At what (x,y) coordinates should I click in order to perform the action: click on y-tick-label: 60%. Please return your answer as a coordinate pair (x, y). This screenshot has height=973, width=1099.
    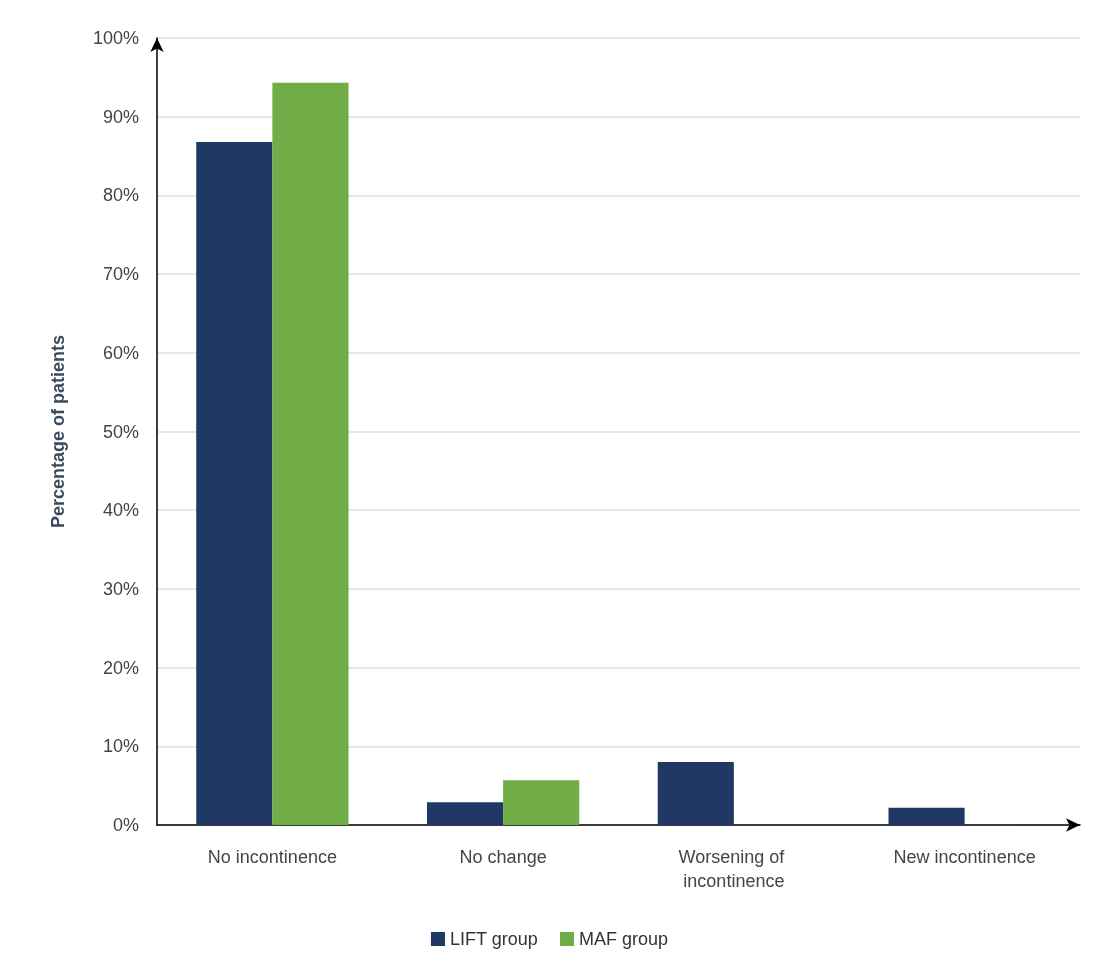
    Looking at the image, I should click on (120, 352).